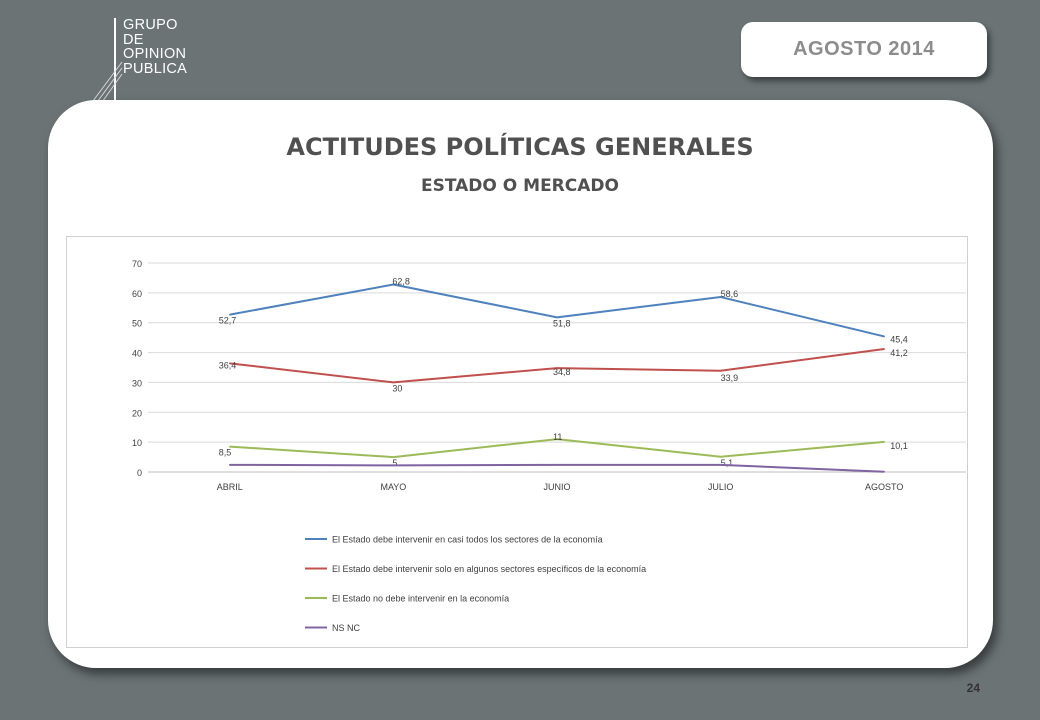 This screenshot has width=1040, height=720. I want to click on data-label: 41,2, so click(899, 353).